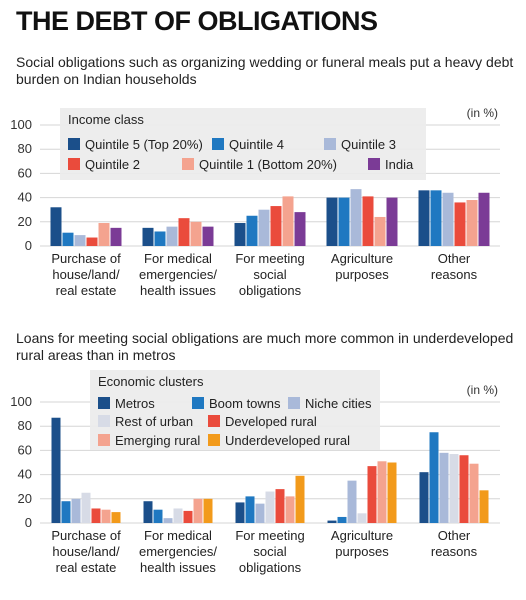 Image resolution: width=526 pixels, height=600 pixels. Describe the element at coordinates (245, 403) in the screenshot. I see `legend-entry: Boom towns` at that location.